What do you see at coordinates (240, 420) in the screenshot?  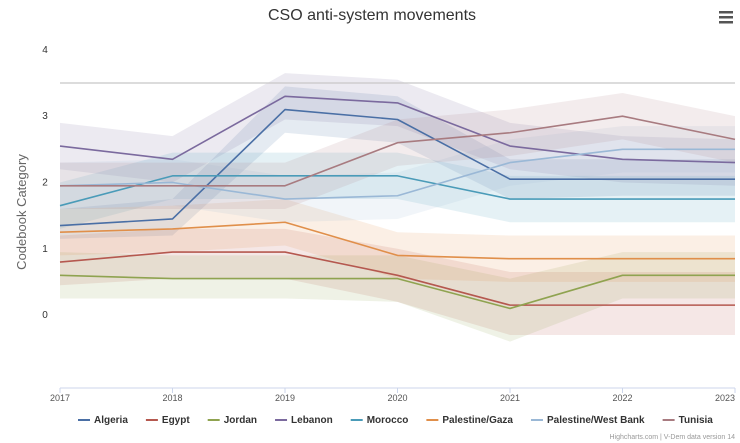 I see `legend-label: Jordan` at bounding box center [240, 420].